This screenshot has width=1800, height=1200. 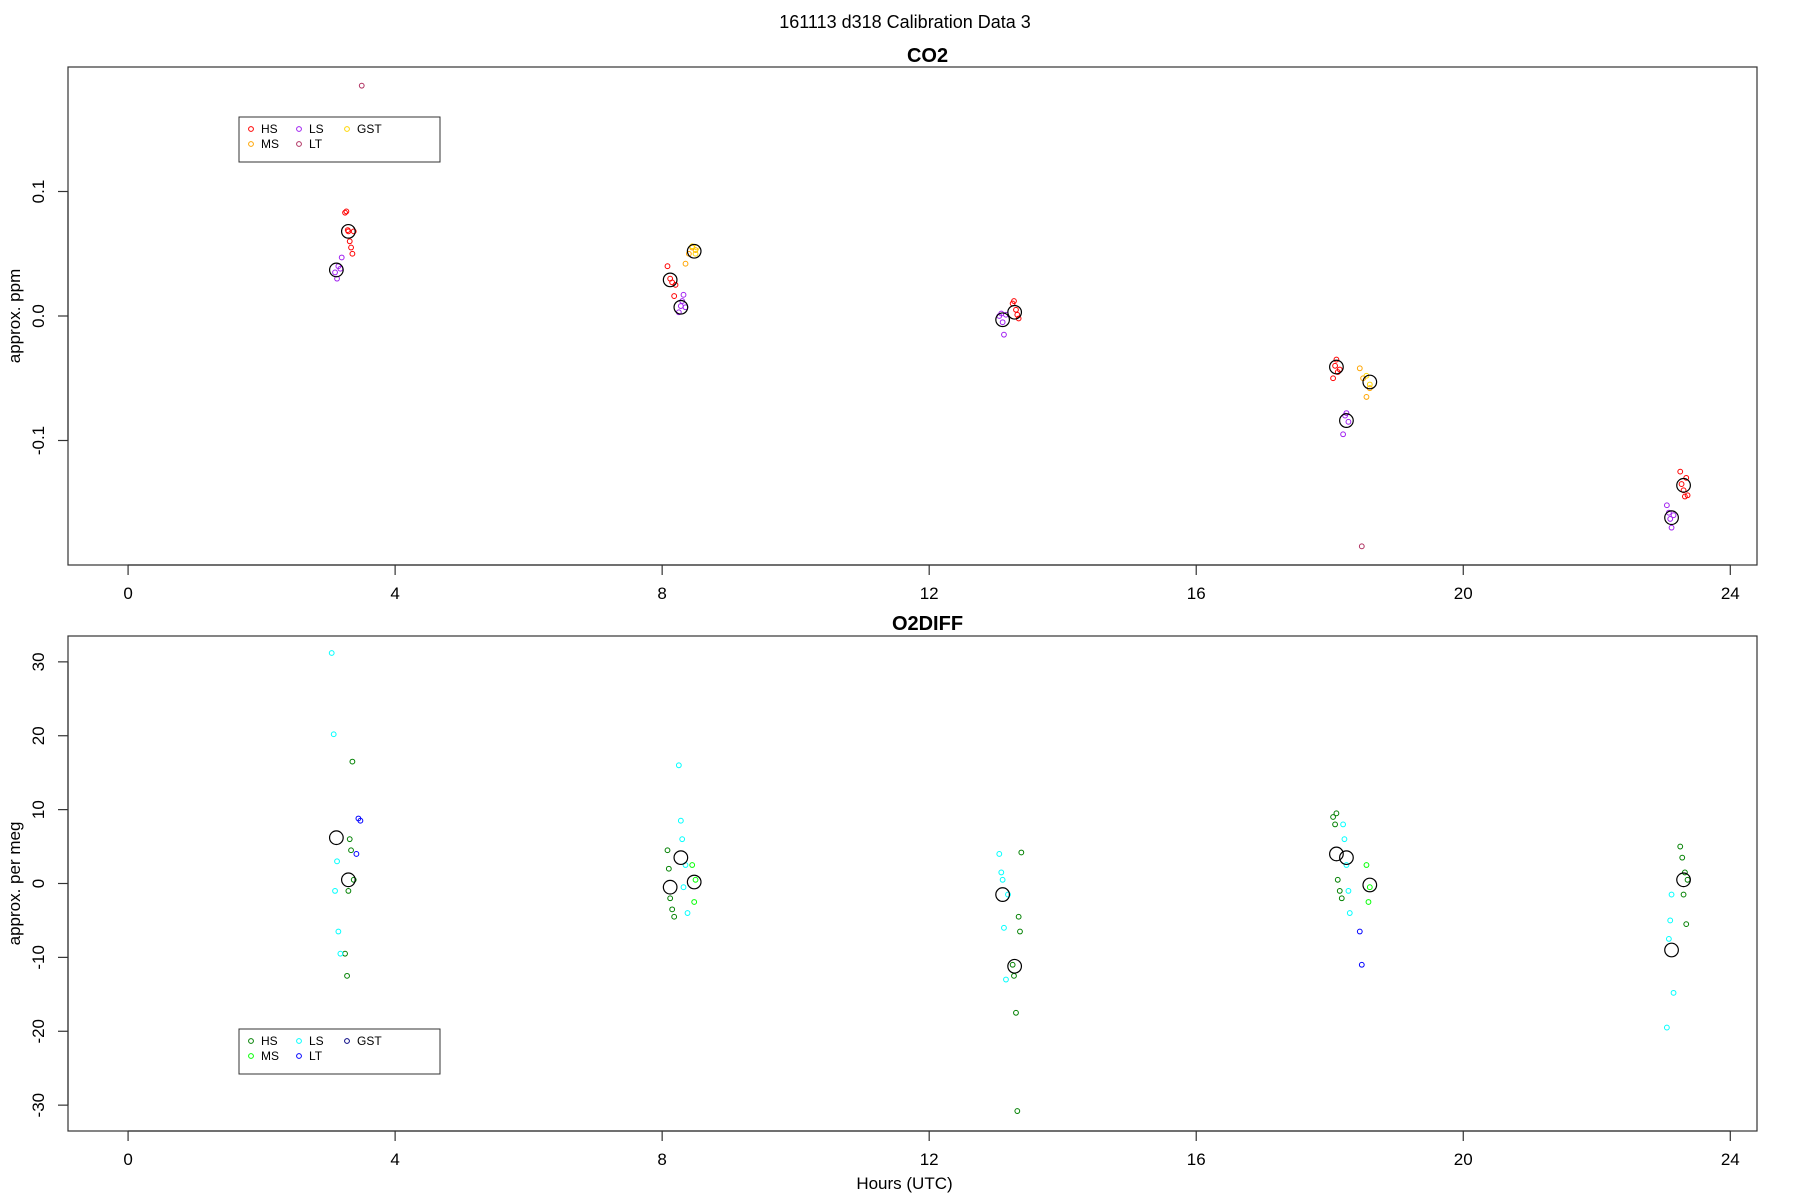 What do you see at coordinates (316, 129) in the screenshot?
I see `legend-label: LS` at bounding box center [316, 129].